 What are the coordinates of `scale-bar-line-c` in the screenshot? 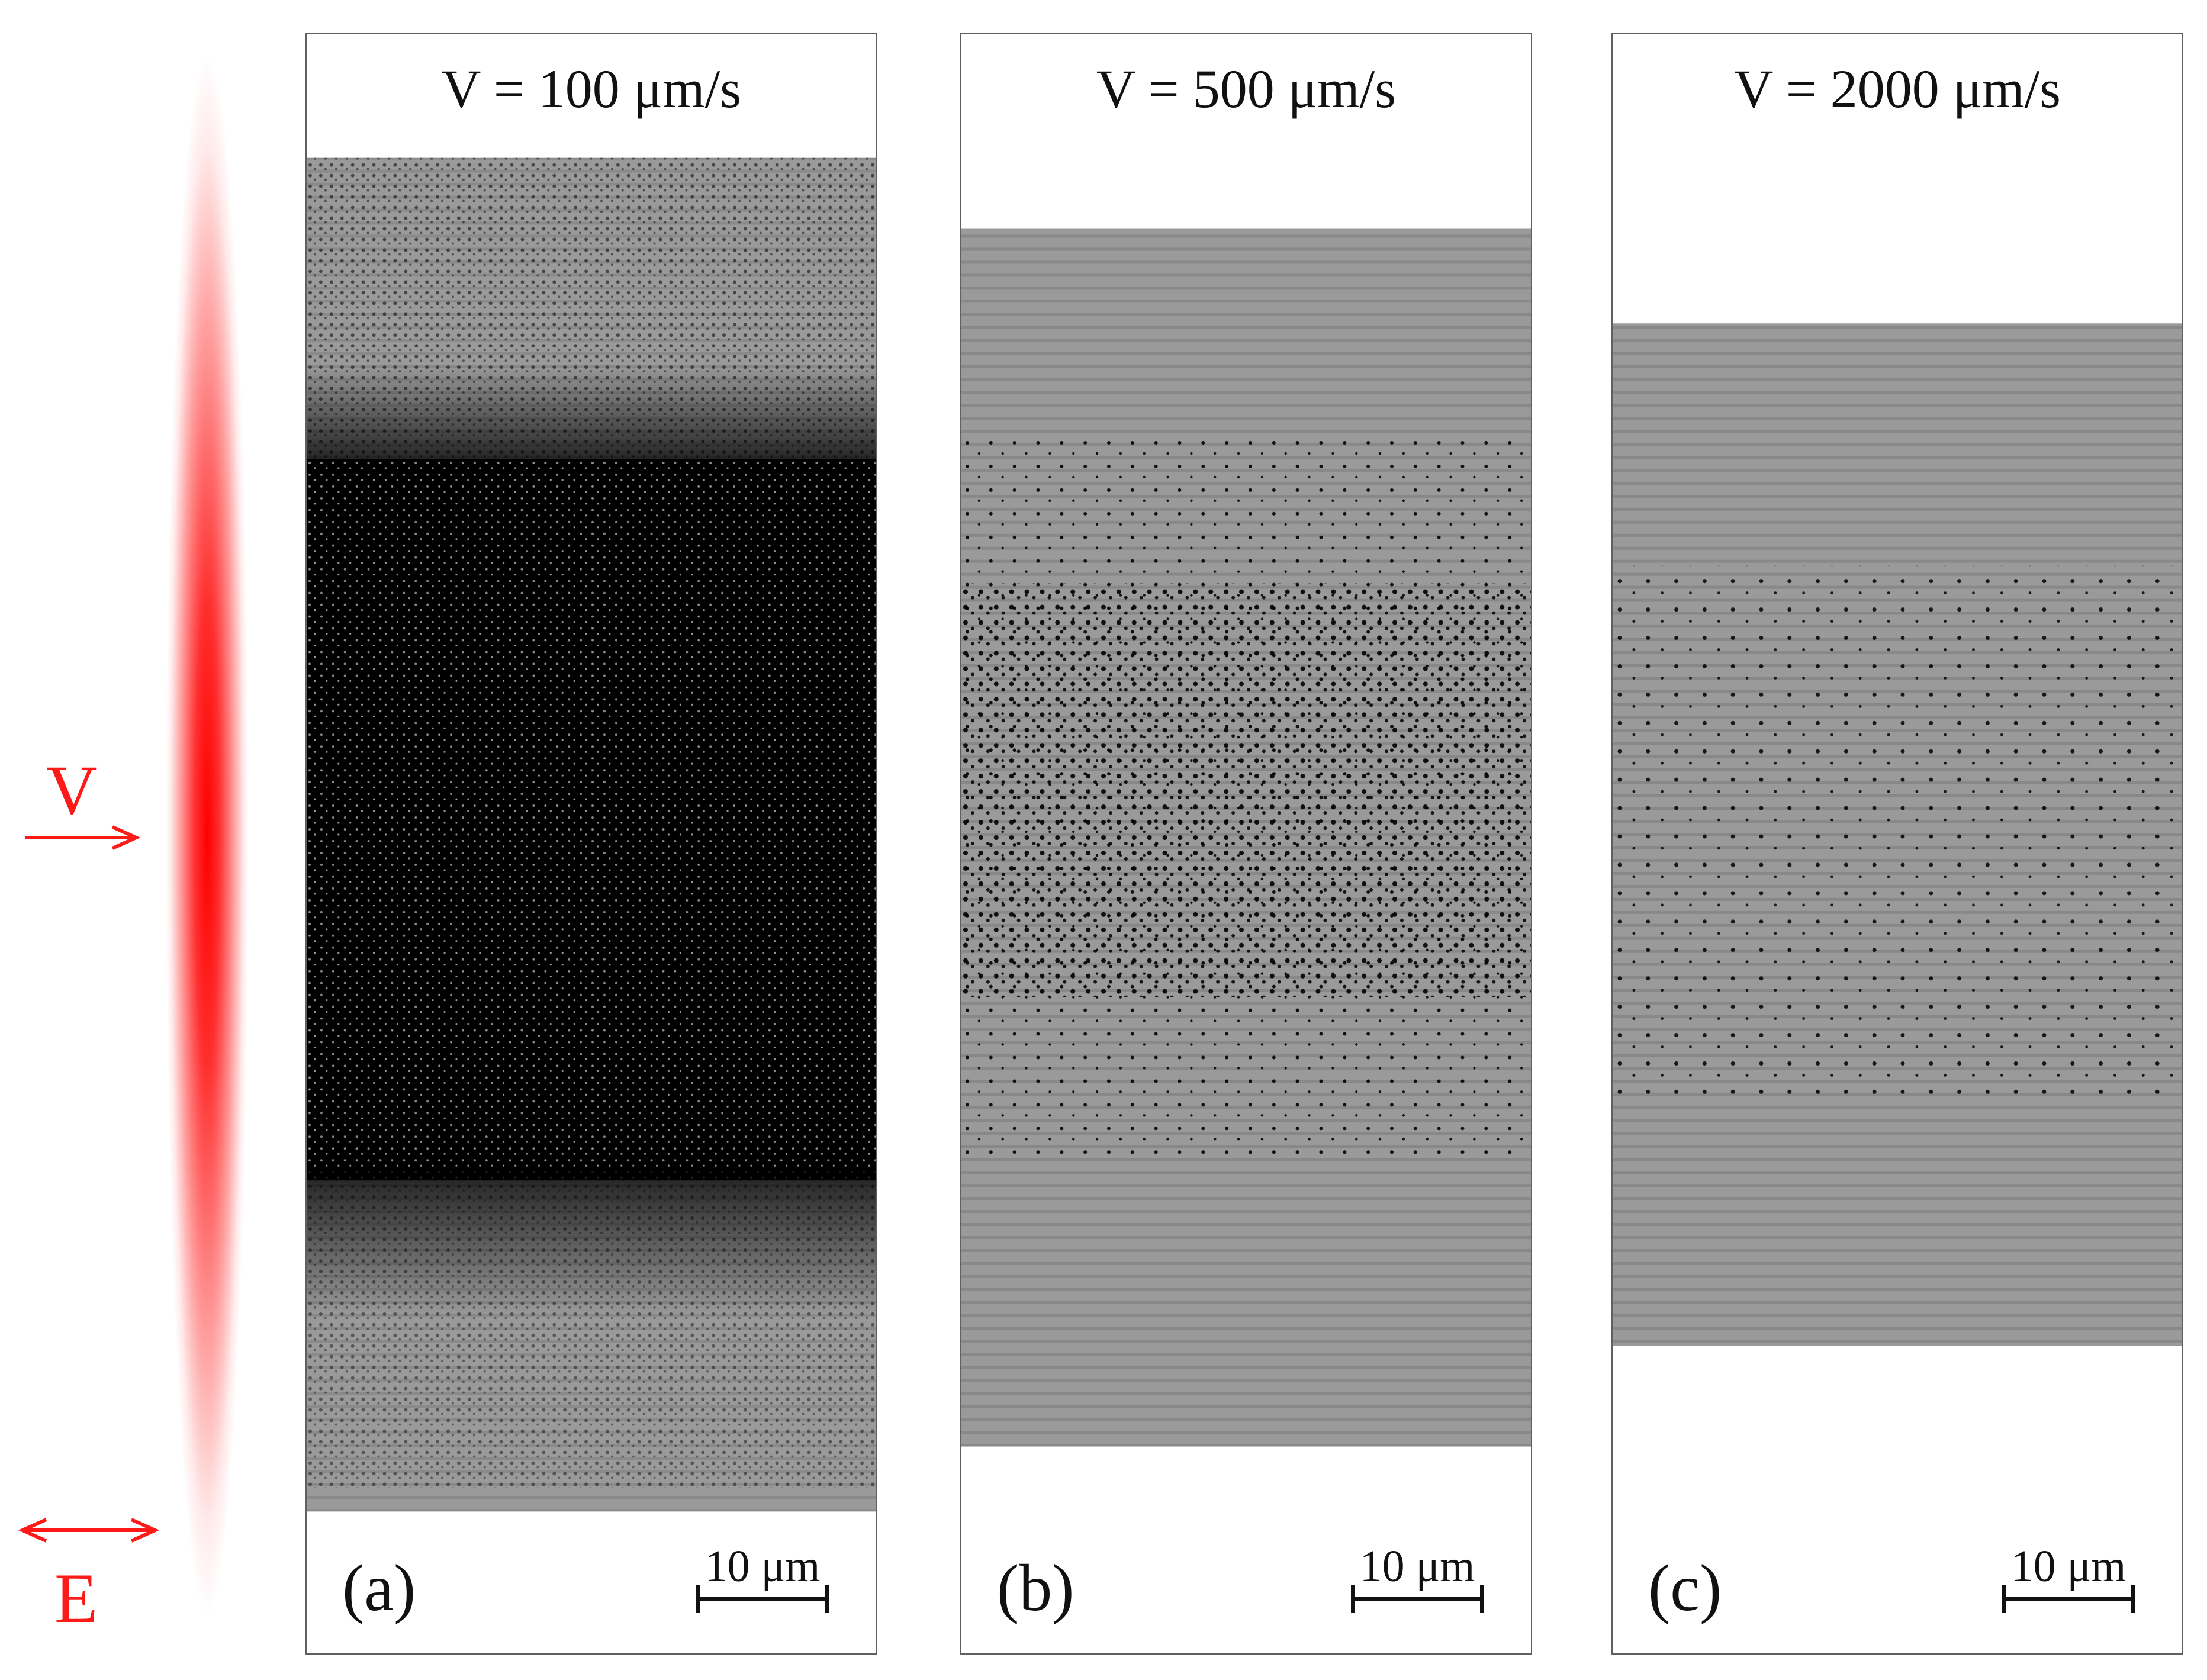 It's located at (2068, 1599).